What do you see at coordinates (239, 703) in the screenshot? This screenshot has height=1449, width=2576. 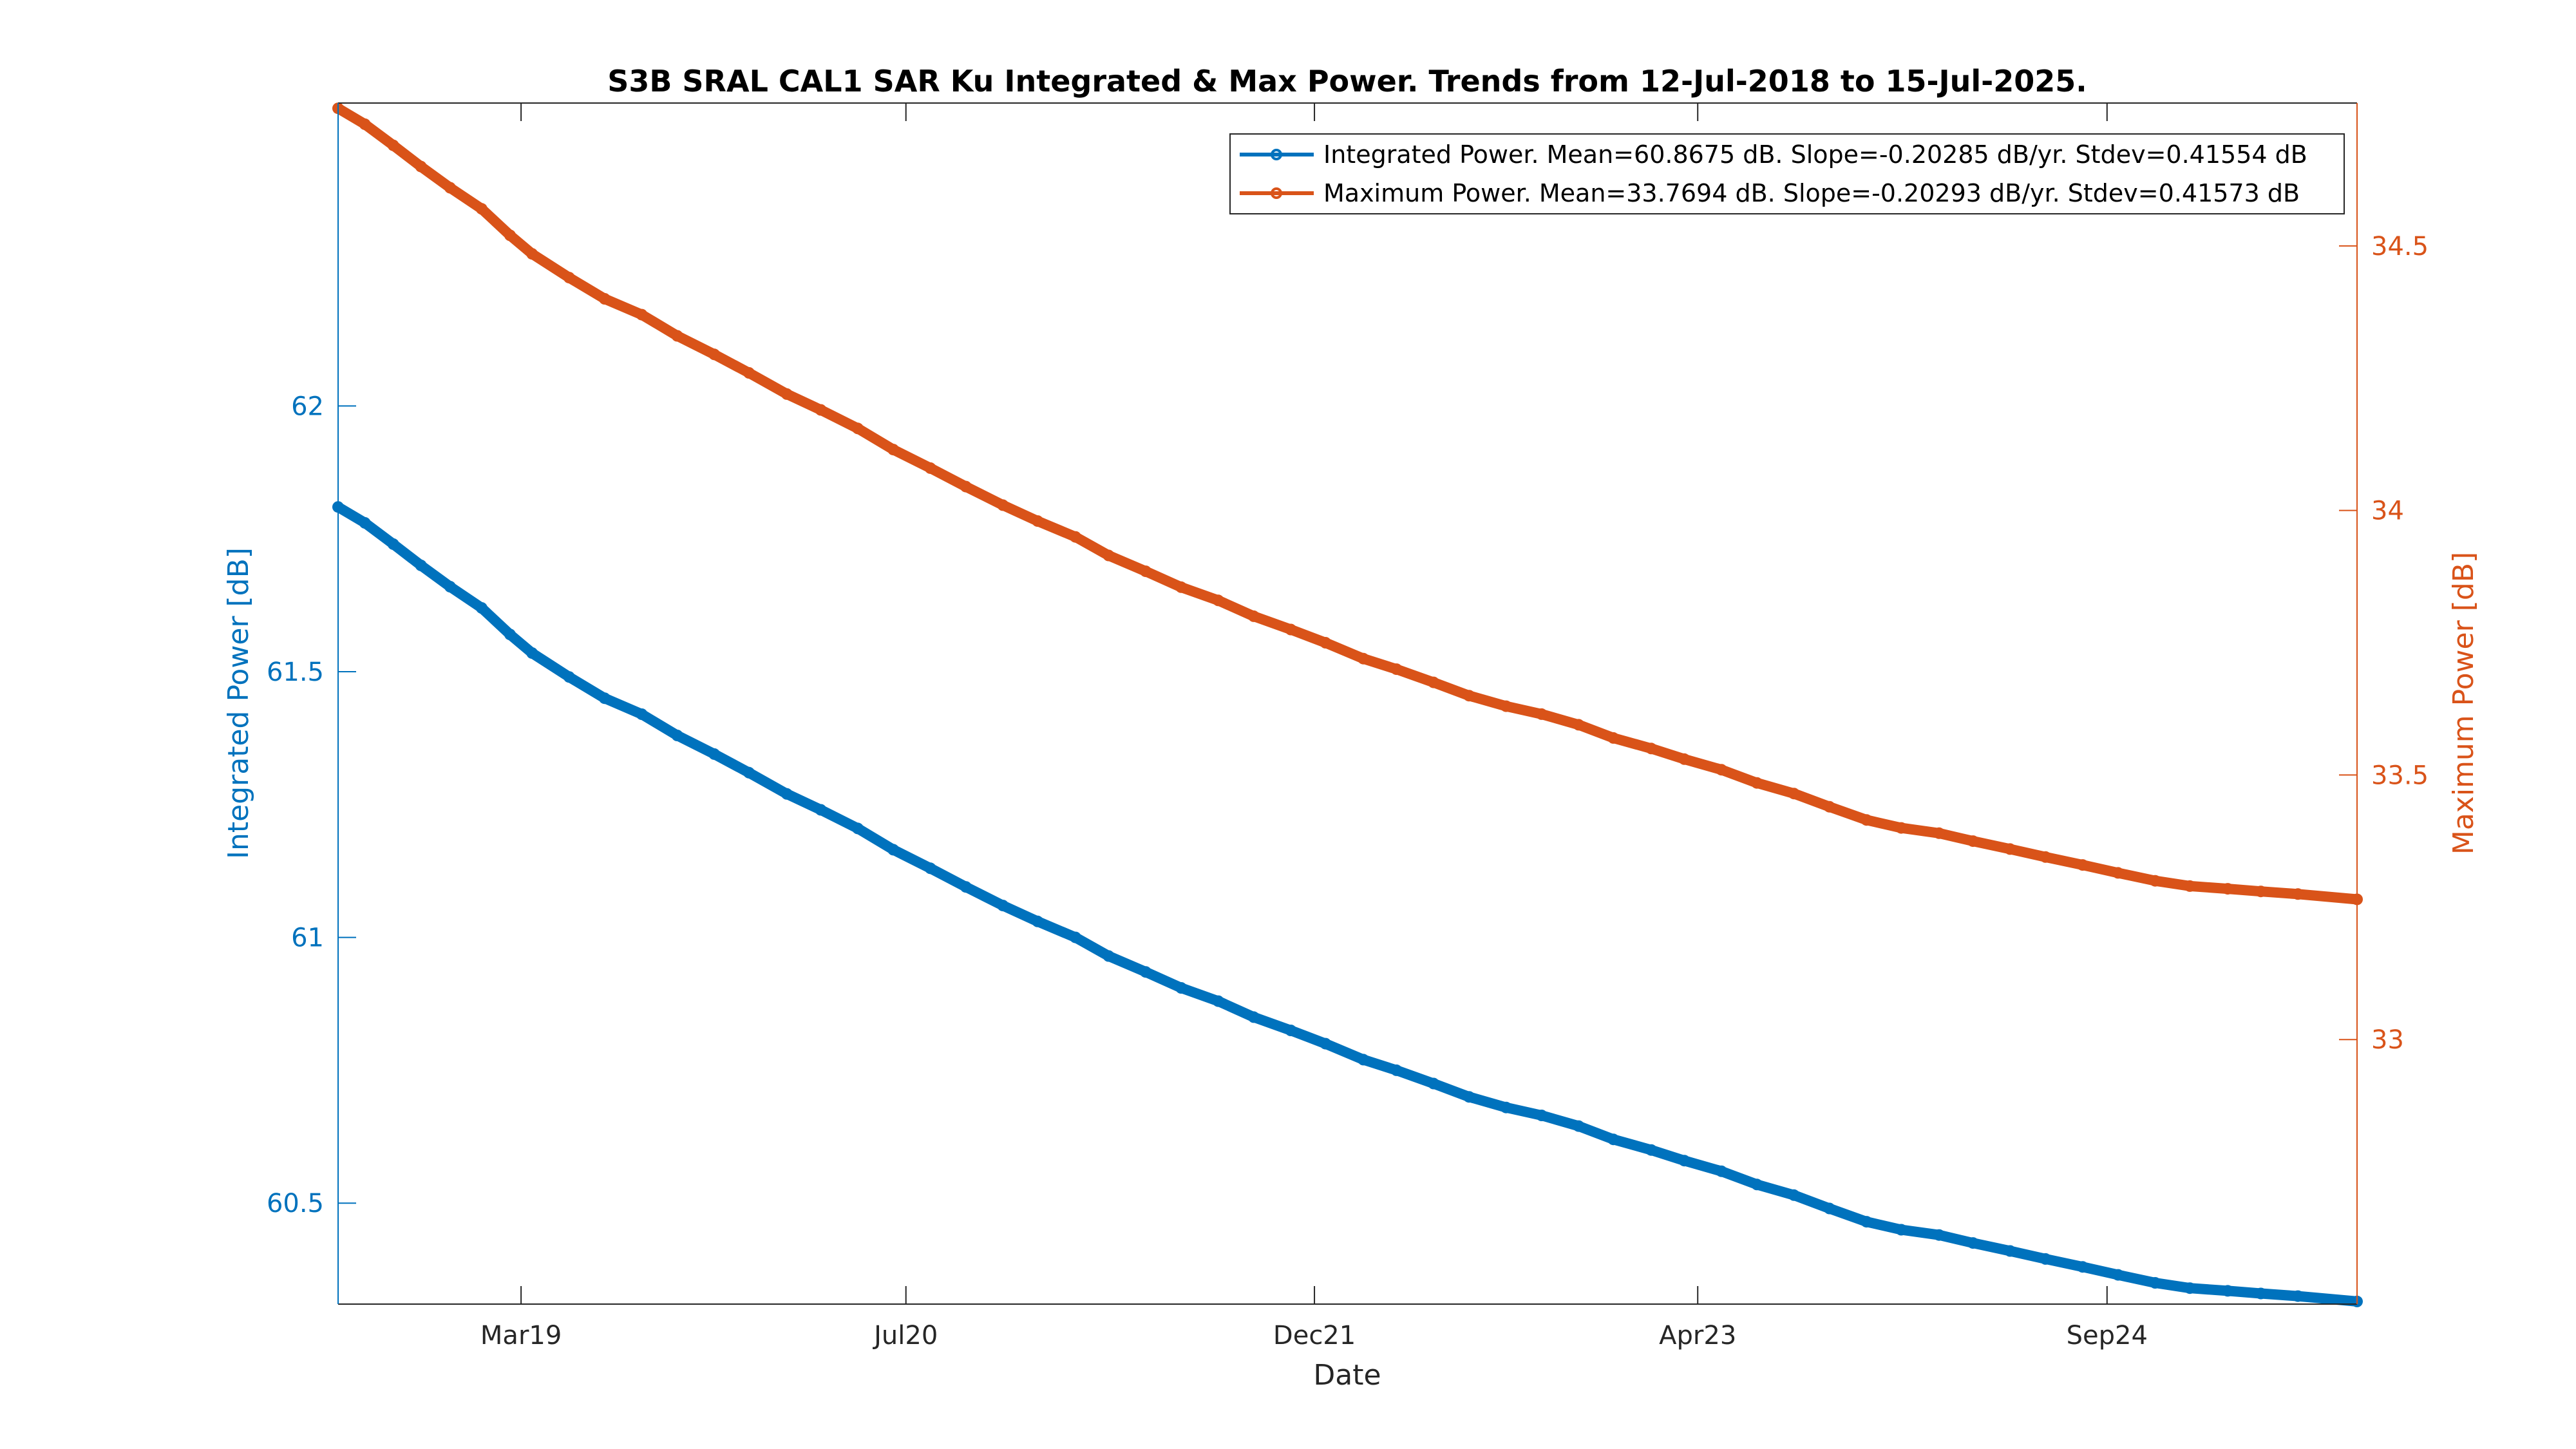 I see `y-axis-label-left: Integrated Power [dB]` at bounding box center [239, 703].